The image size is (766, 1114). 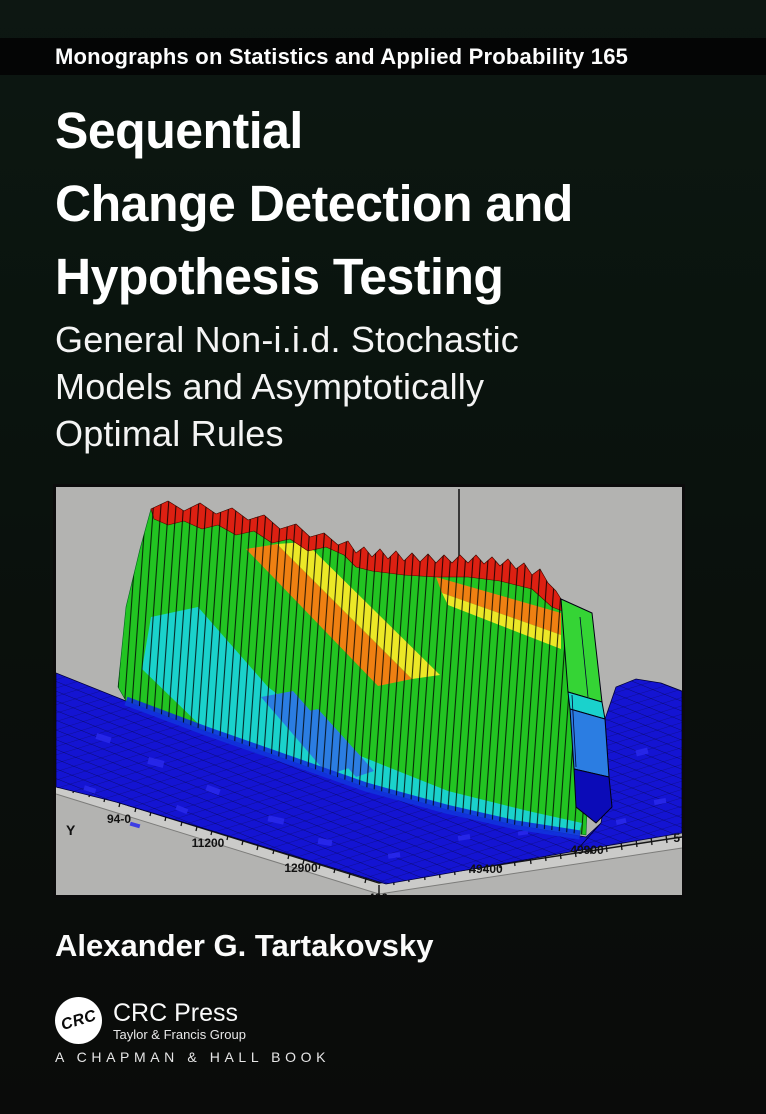 I want to click on axis-tick-labels: Y 94-0 11200 12900 49400 49900 5 400, so click(x=373, y=853).